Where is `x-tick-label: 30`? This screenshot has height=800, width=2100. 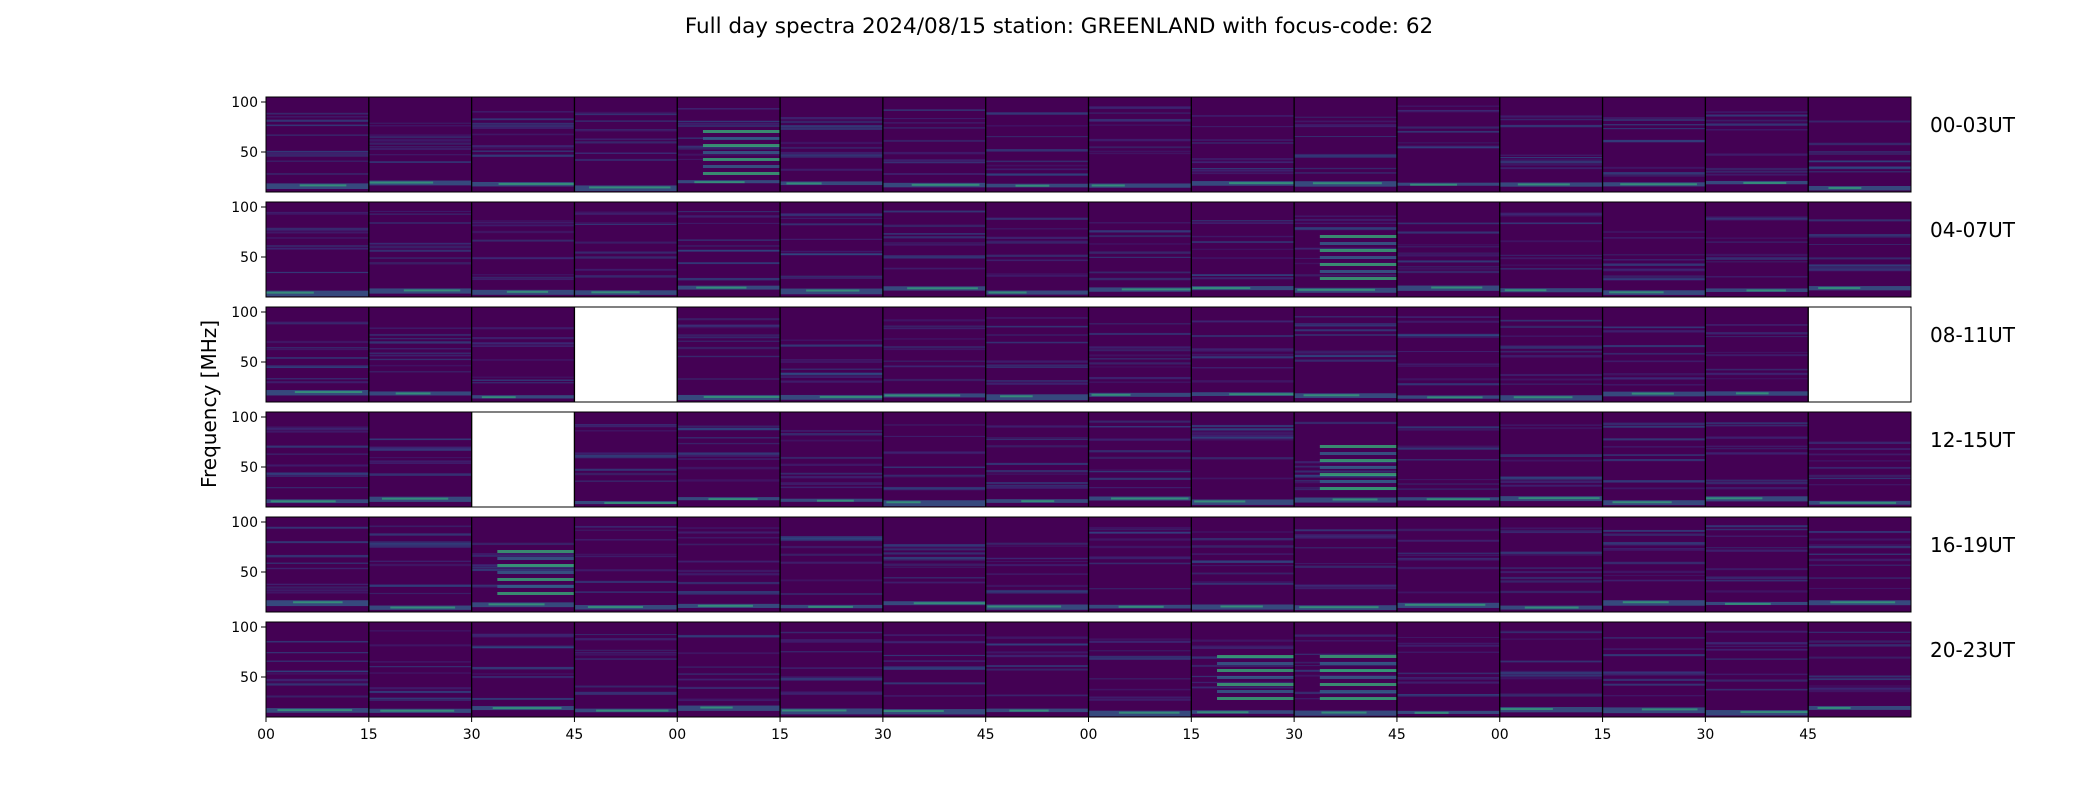 x-tick-label: 30 is located at coordinates (883, 735).